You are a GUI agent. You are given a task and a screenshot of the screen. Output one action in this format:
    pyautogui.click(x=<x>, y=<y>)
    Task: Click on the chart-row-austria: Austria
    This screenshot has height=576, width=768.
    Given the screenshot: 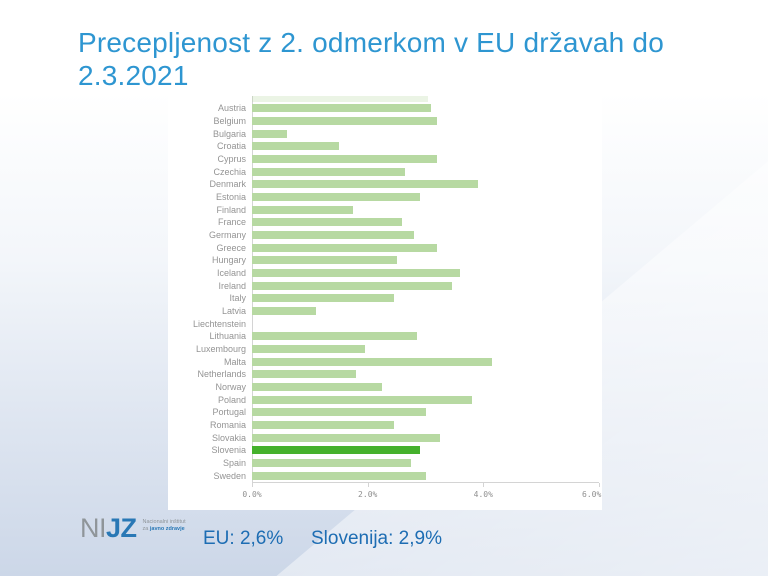 What is the action you would take?
    pyautogui.click(x=385, y=108)
    